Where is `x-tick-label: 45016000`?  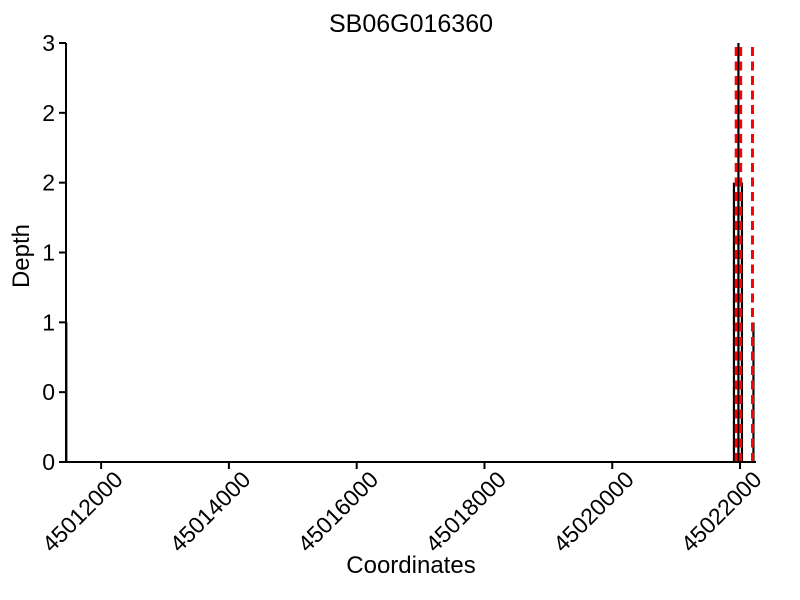 x-tick-label: 45016000 is located at coordinates (337, 511).